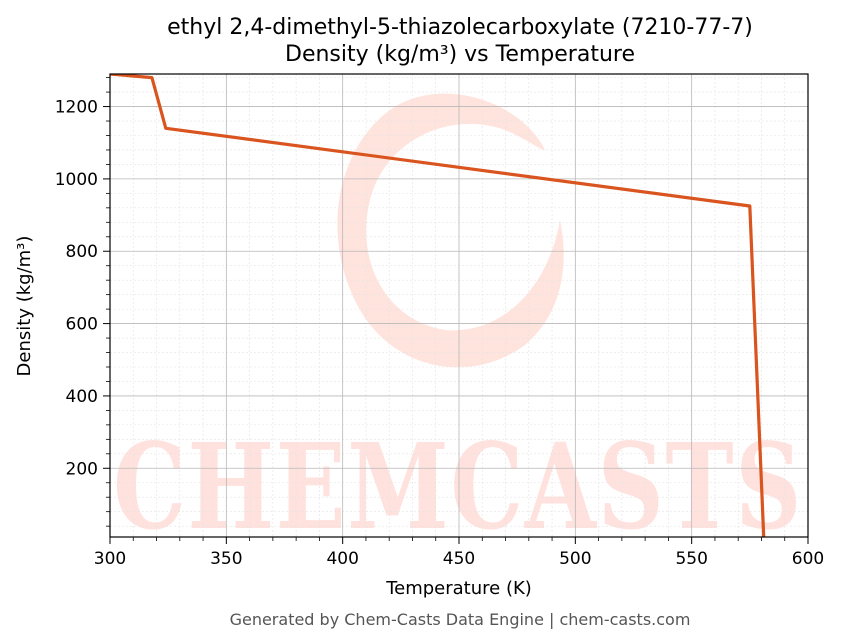 The width and height of the screenshot is (843, 644). What do you see at coordinates (82, 252) in the screenshot?
I see `y-tick-label: 800` at bounding box center [82, 252].